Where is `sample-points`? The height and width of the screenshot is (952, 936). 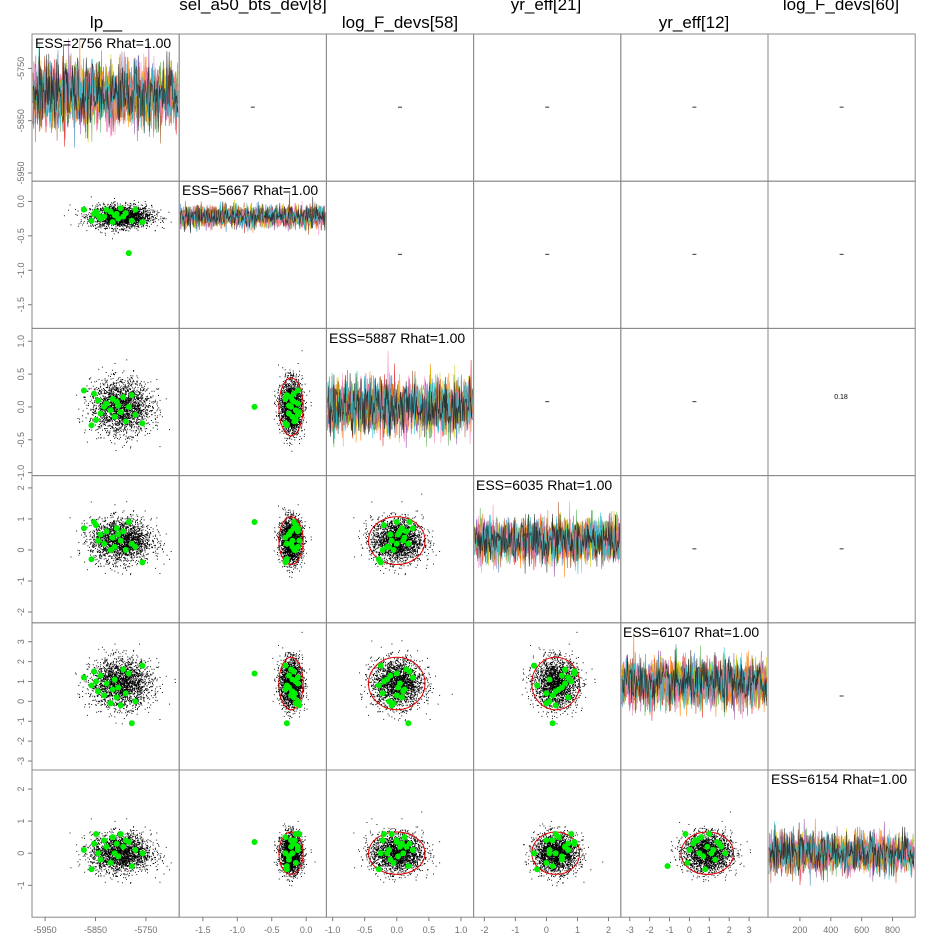 sample-points is located at coordinates (123, 405).